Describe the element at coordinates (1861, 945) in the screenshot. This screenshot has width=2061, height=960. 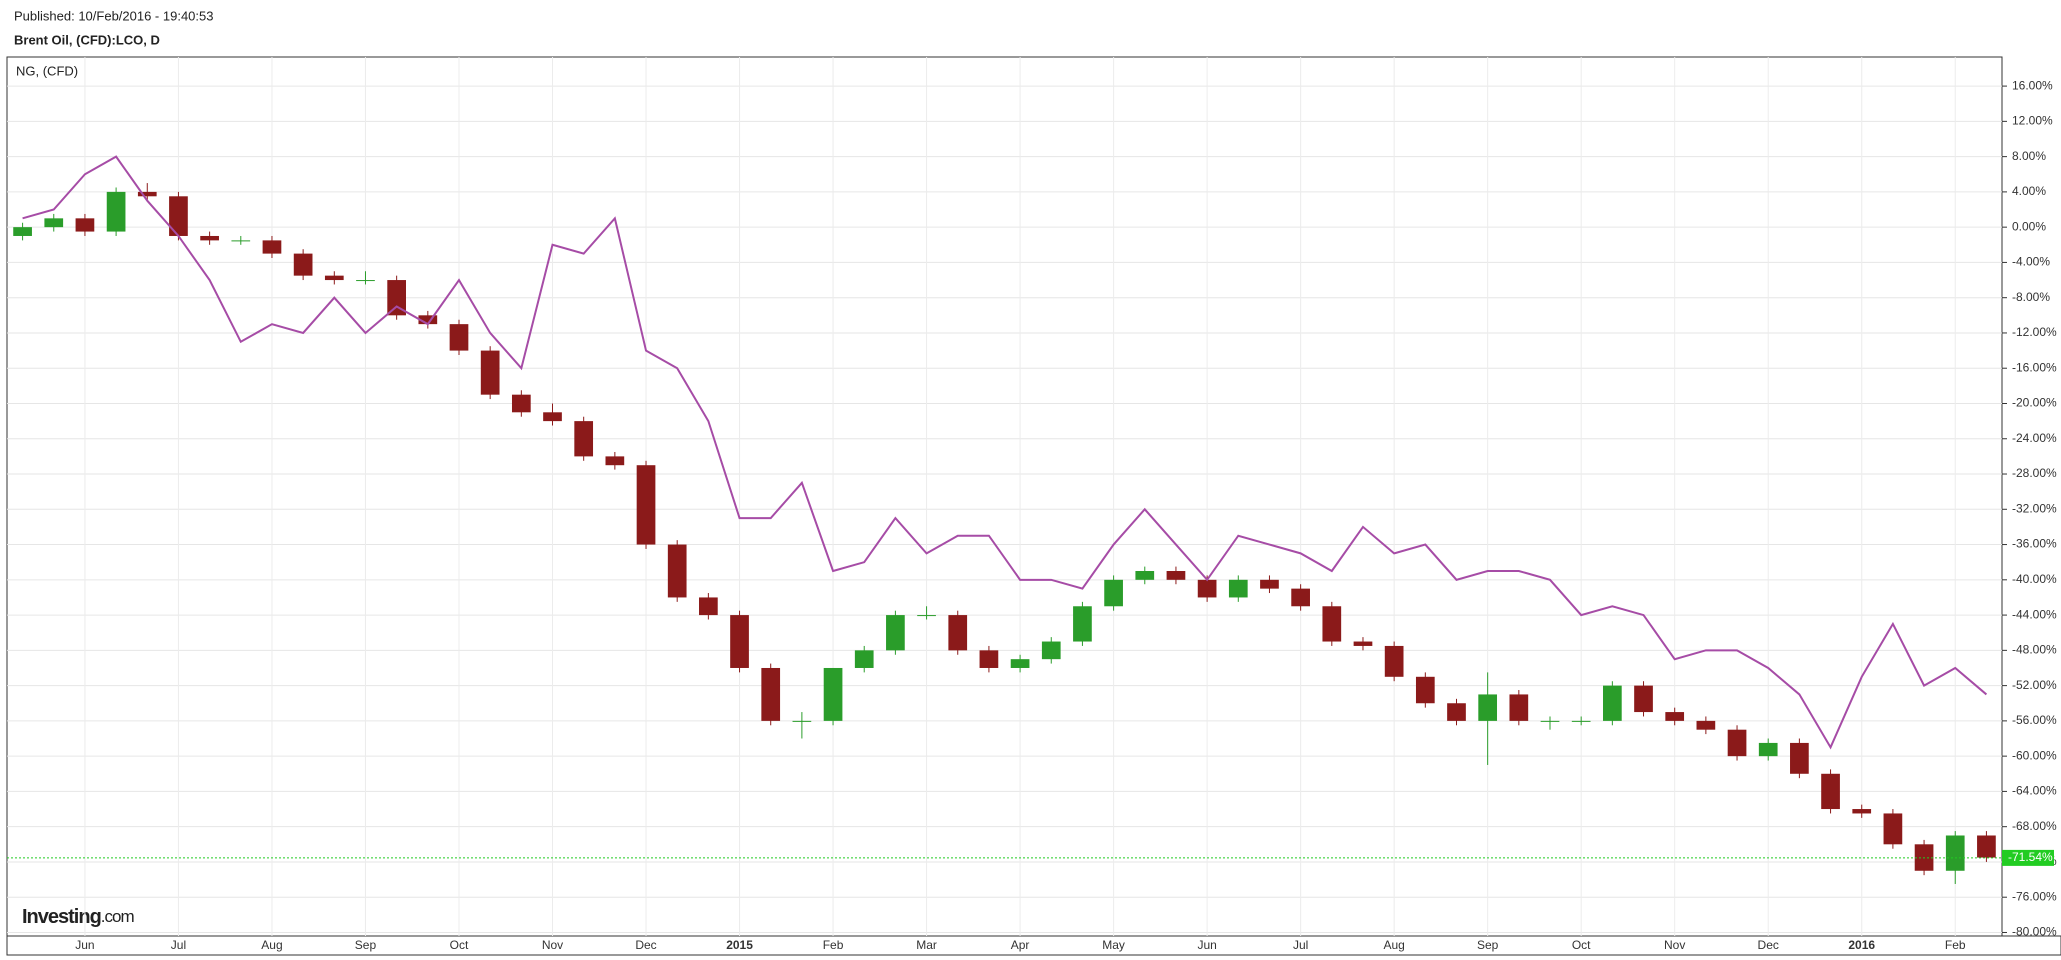
I see `x-tick-label: 2016` at that location.